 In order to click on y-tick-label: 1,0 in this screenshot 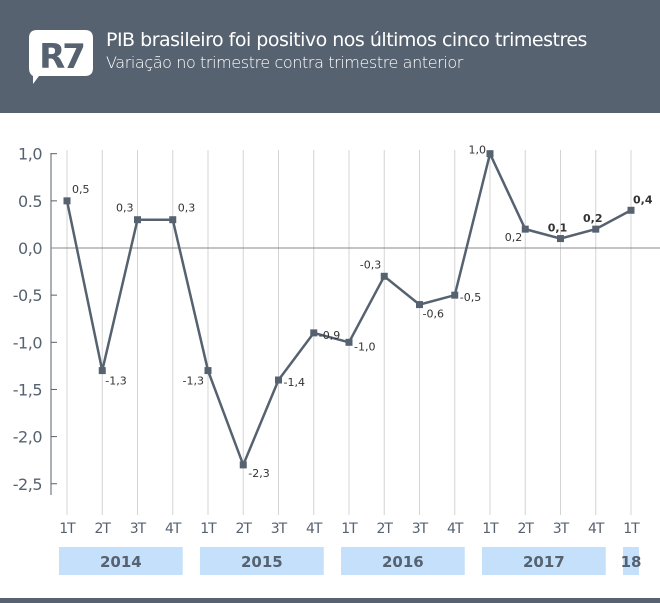, I will do `click(30, 154)`.